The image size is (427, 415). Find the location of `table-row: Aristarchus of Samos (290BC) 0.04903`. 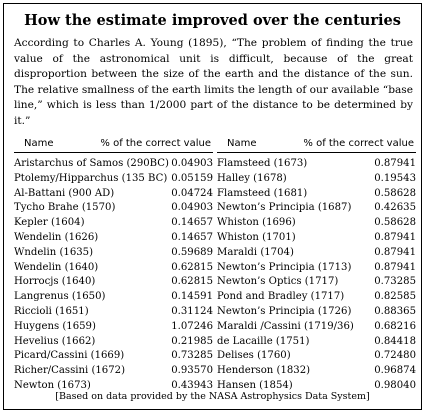

table-row: Aristarchus of Samos (290BC) 0.04903 is located at coordinates (113, 164).